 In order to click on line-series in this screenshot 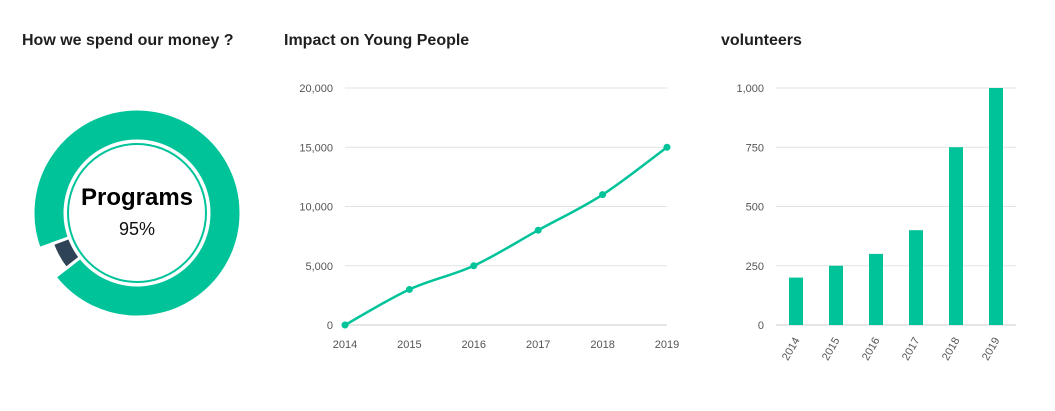, I will do `click(506, 236)`.